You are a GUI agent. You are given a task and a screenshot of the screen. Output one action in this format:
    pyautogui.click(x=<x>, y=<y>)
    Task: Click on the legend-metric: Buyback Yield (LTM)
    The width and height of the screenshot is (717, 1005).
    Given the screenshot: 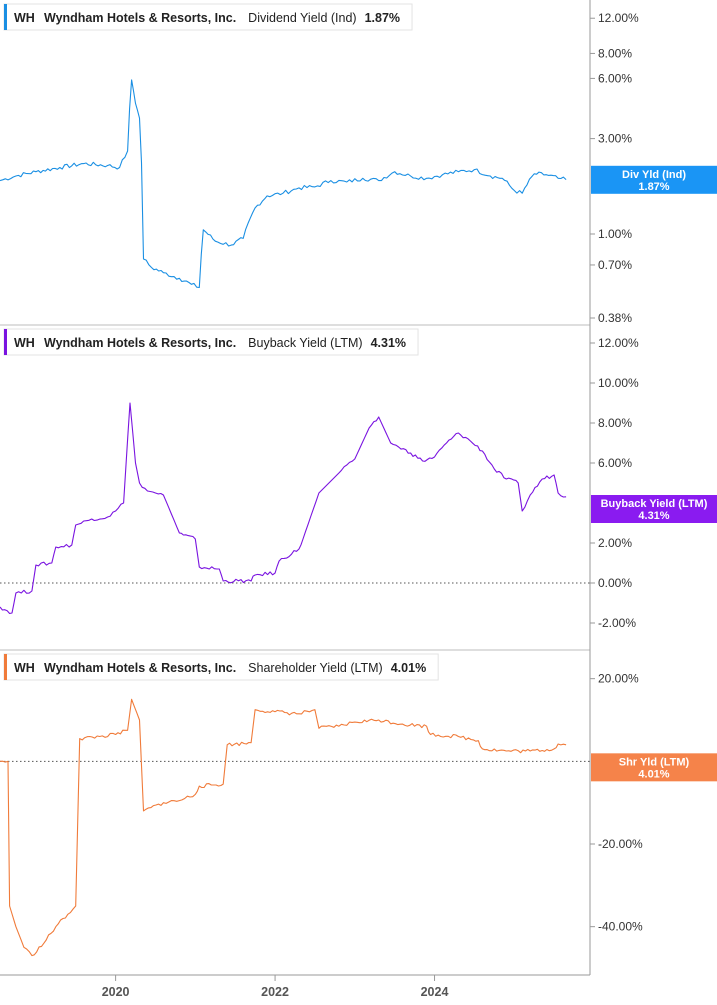 What is the action you would take?
    pyautogui.click(x=305, y=343)
    